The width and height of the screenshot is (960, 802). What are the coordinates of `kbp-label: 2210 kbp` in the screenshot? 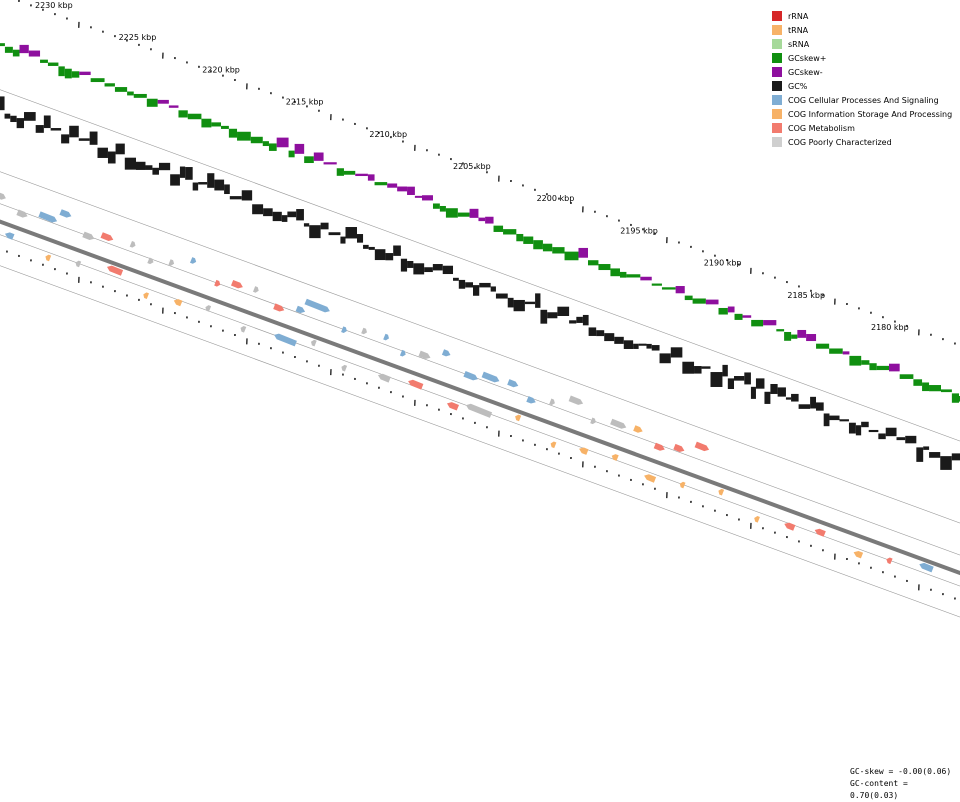 It's located at (388, 134).